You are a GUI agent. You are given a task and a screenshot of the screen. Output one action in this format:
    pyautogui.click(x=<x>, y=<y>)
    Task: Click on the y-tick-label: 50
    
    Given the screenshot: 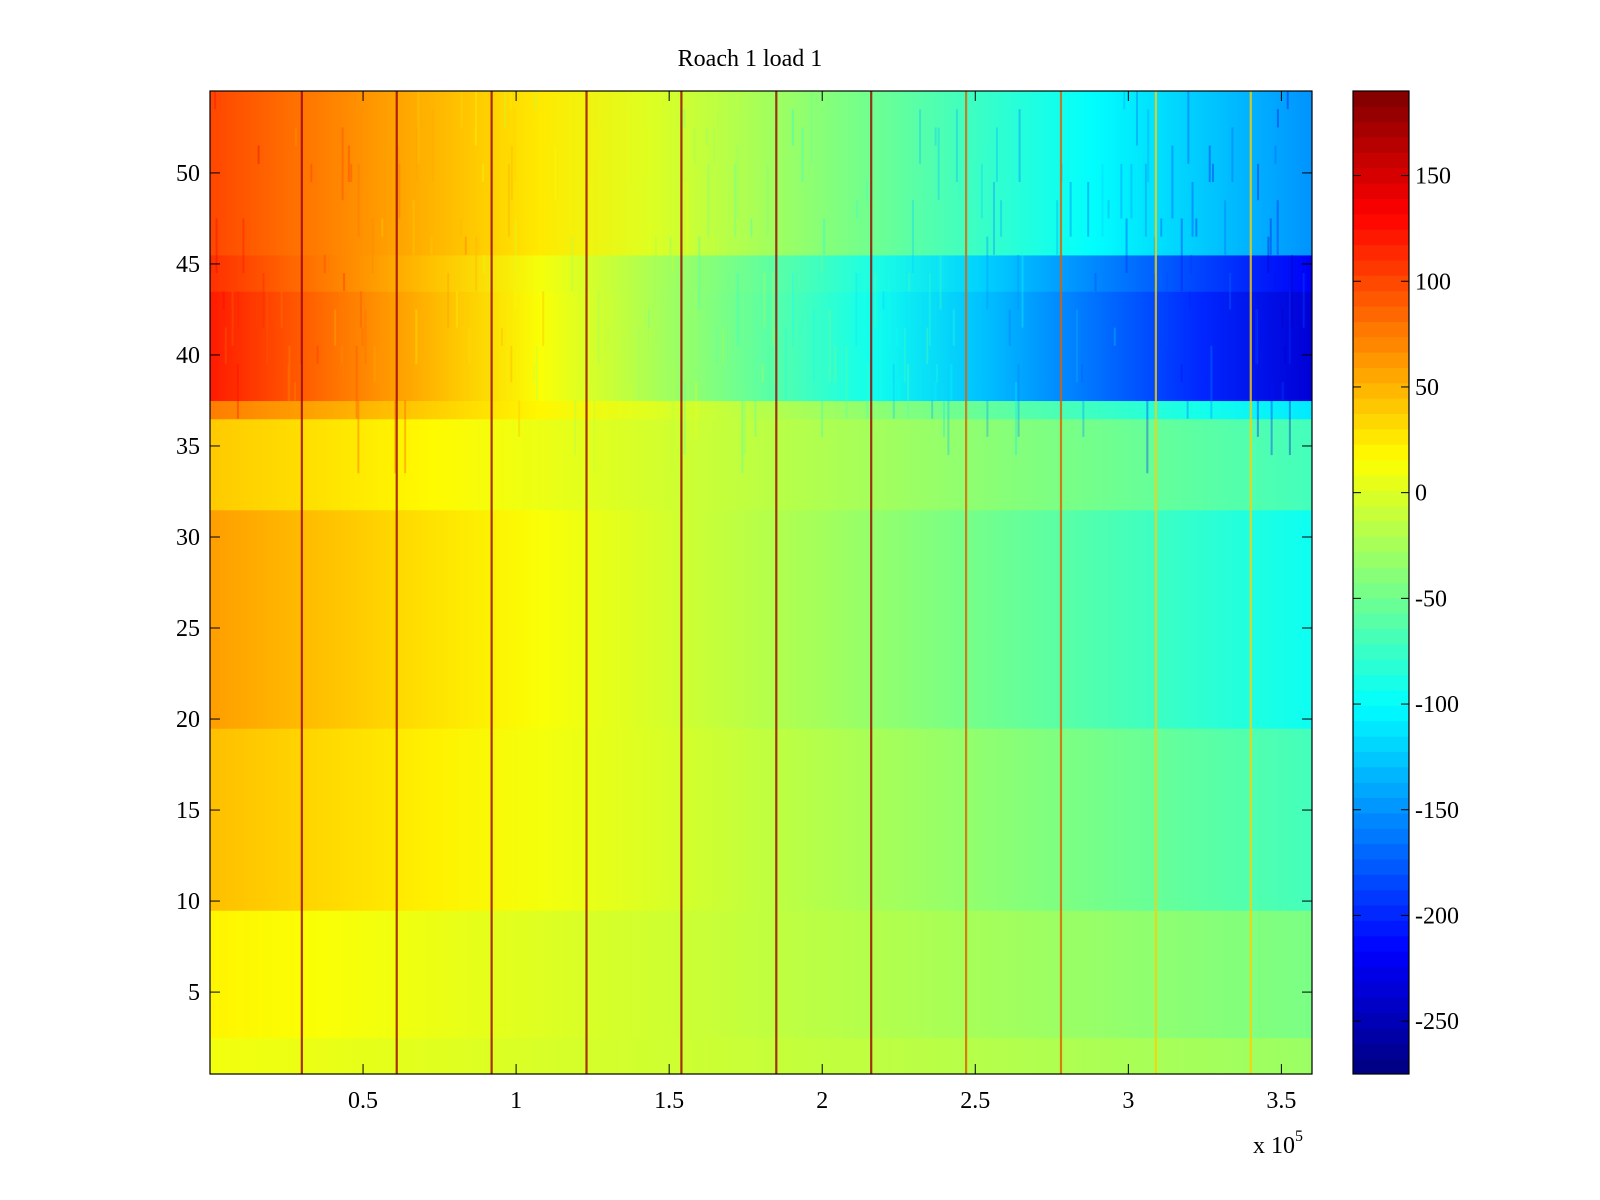 What is the action you would take?
    pyautogui.click(x=188, y=174)
    